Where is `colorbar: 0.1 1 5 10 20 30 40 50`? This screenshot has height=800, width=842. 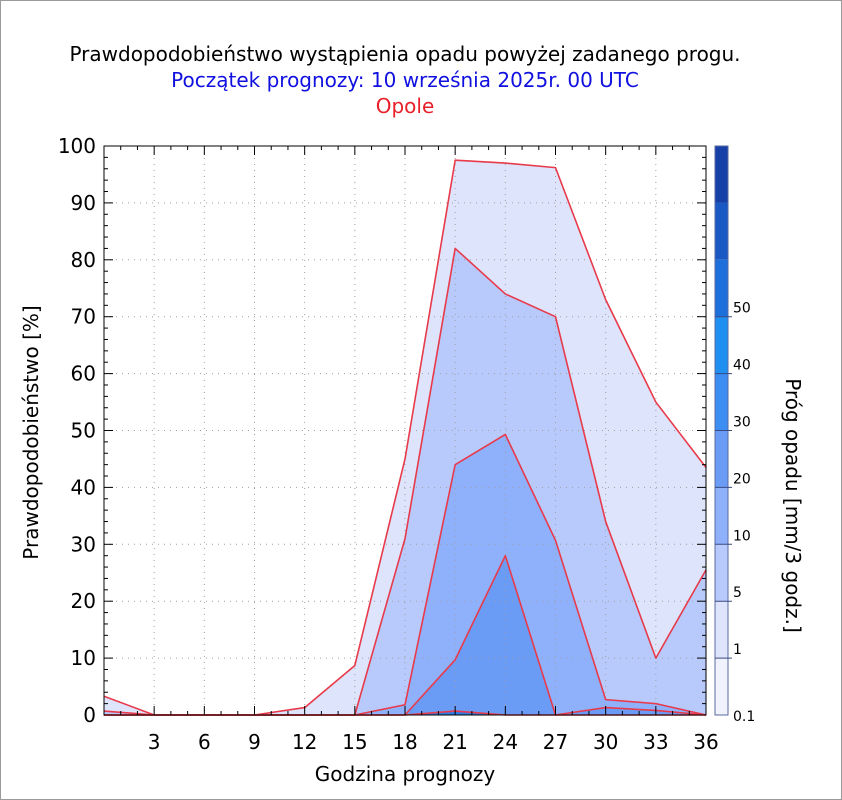 colorbar: 0.1 1 5 10 20 30 40 50 is located at coordinates (734, 435).